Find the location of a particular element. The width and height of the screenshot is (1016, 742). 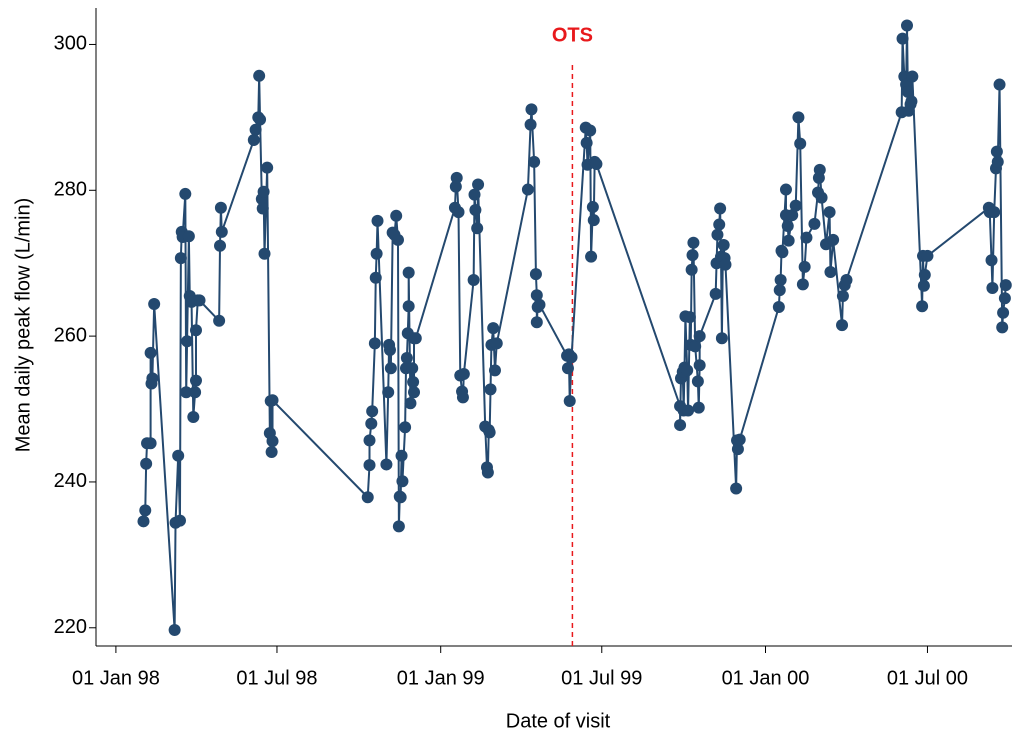

annotation-label: OTS is located at coordinates (572, 35).